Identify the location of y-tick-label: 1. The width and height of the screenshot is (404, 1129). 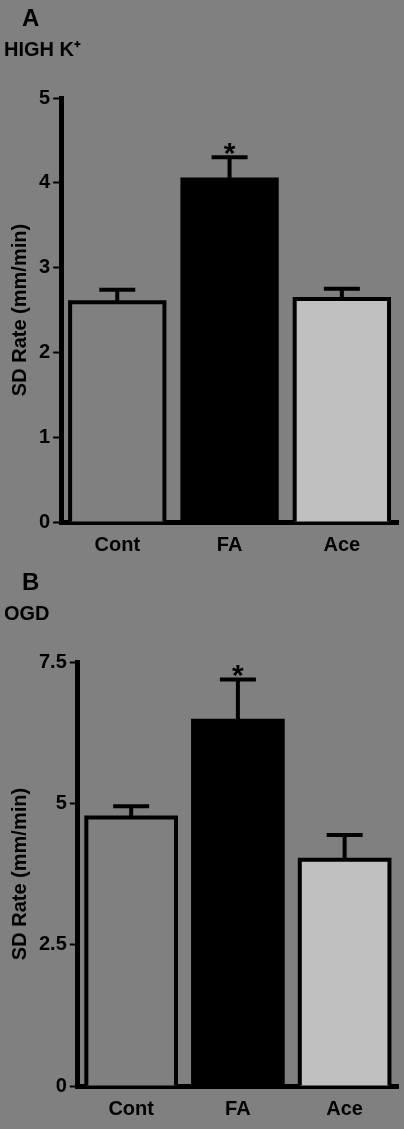
(45, 435).